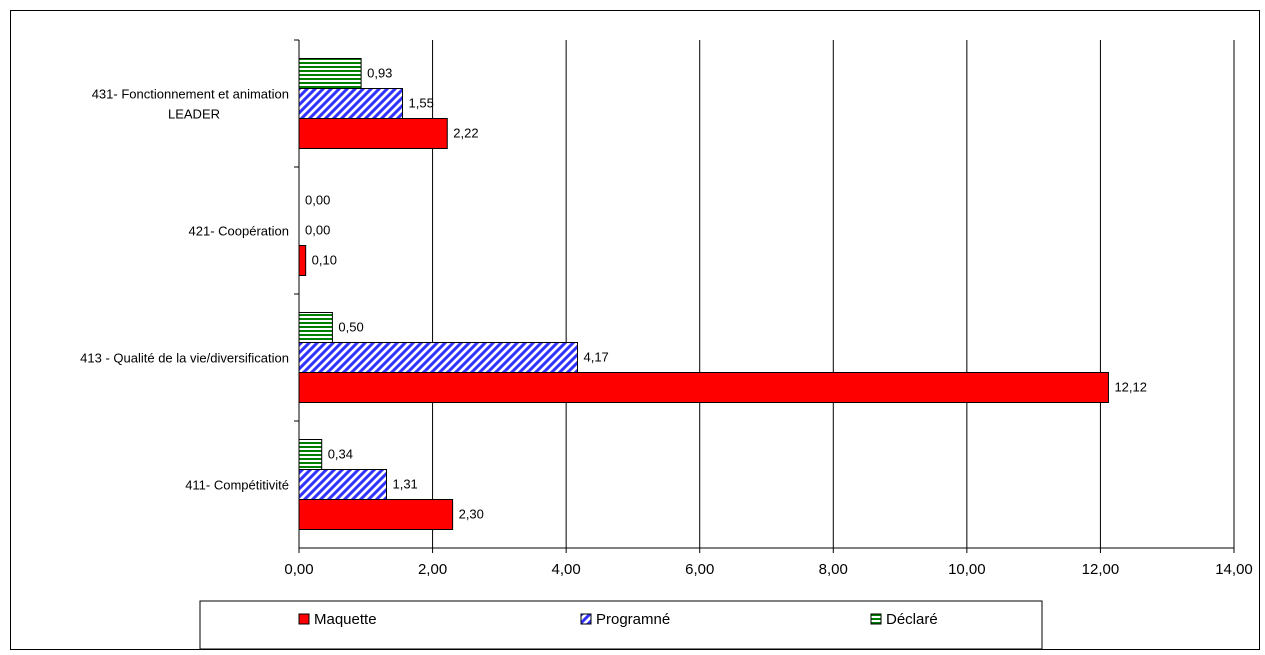 This screenshot has height=655, width=1265. Describe the element at coordinates (184, 358) in the screenshot. I see `y-category-label: 413 - Qualité de la vie/diversification` at that location.